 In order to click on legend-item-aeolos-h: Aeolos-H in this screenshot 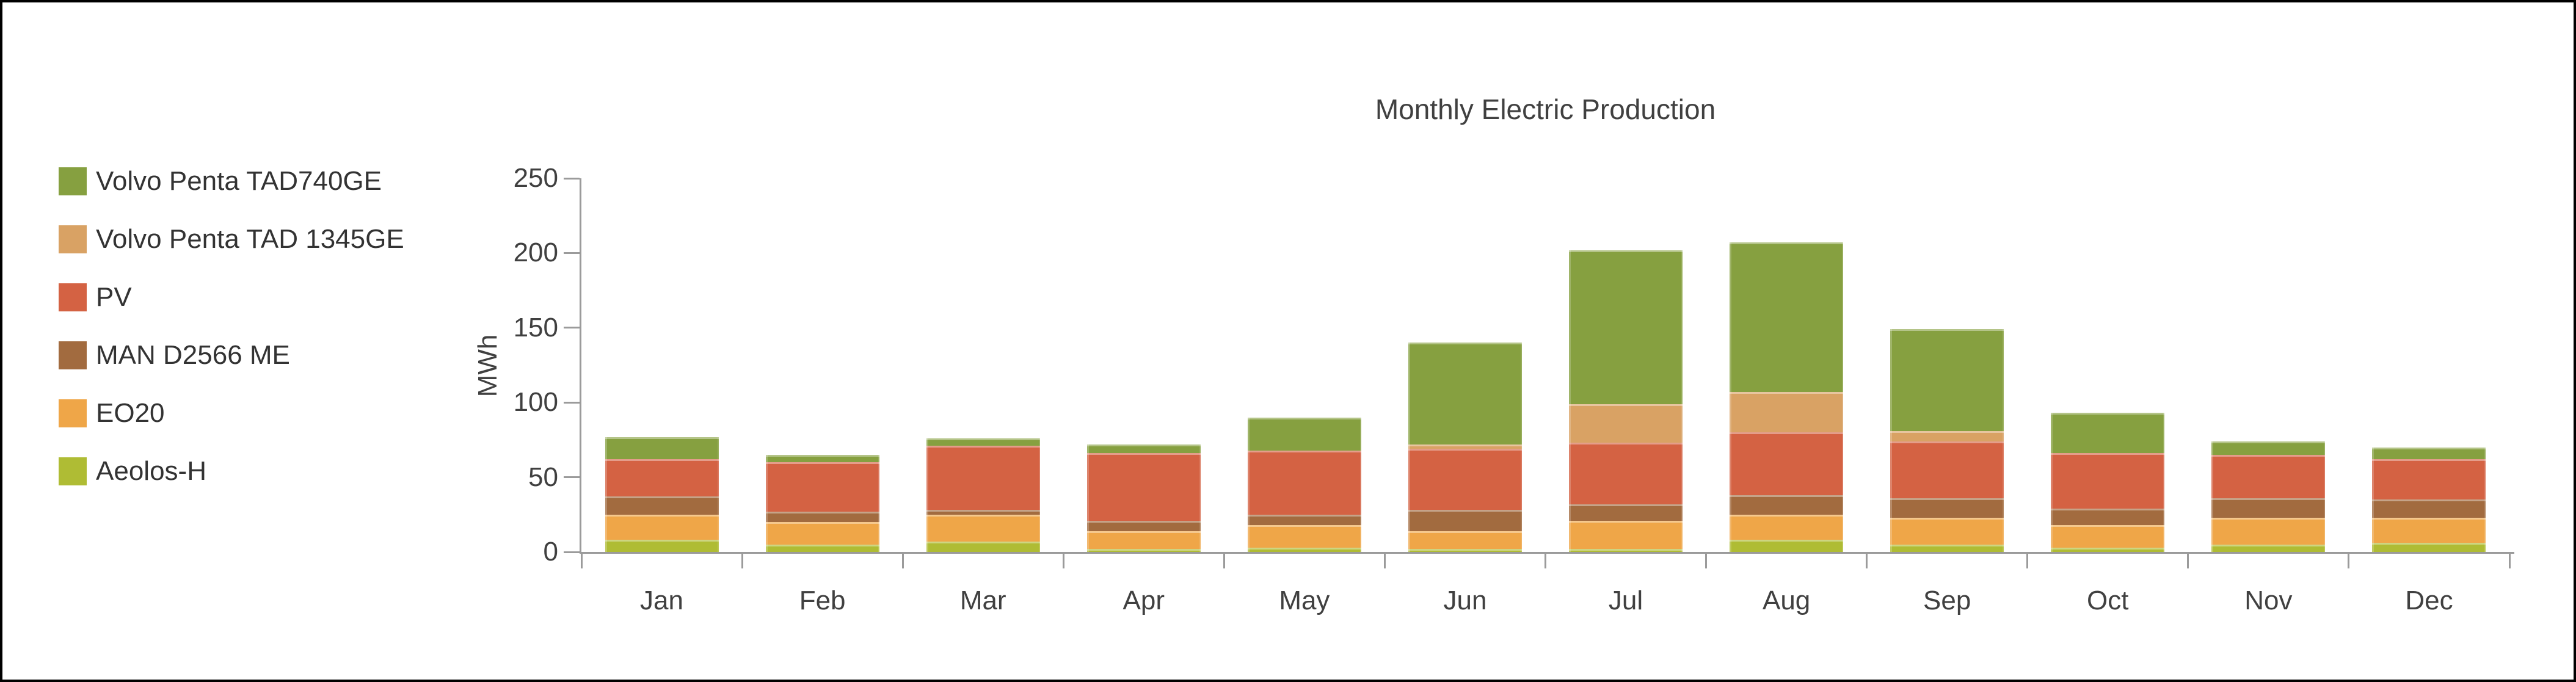, I will do `click(132, 471)`.